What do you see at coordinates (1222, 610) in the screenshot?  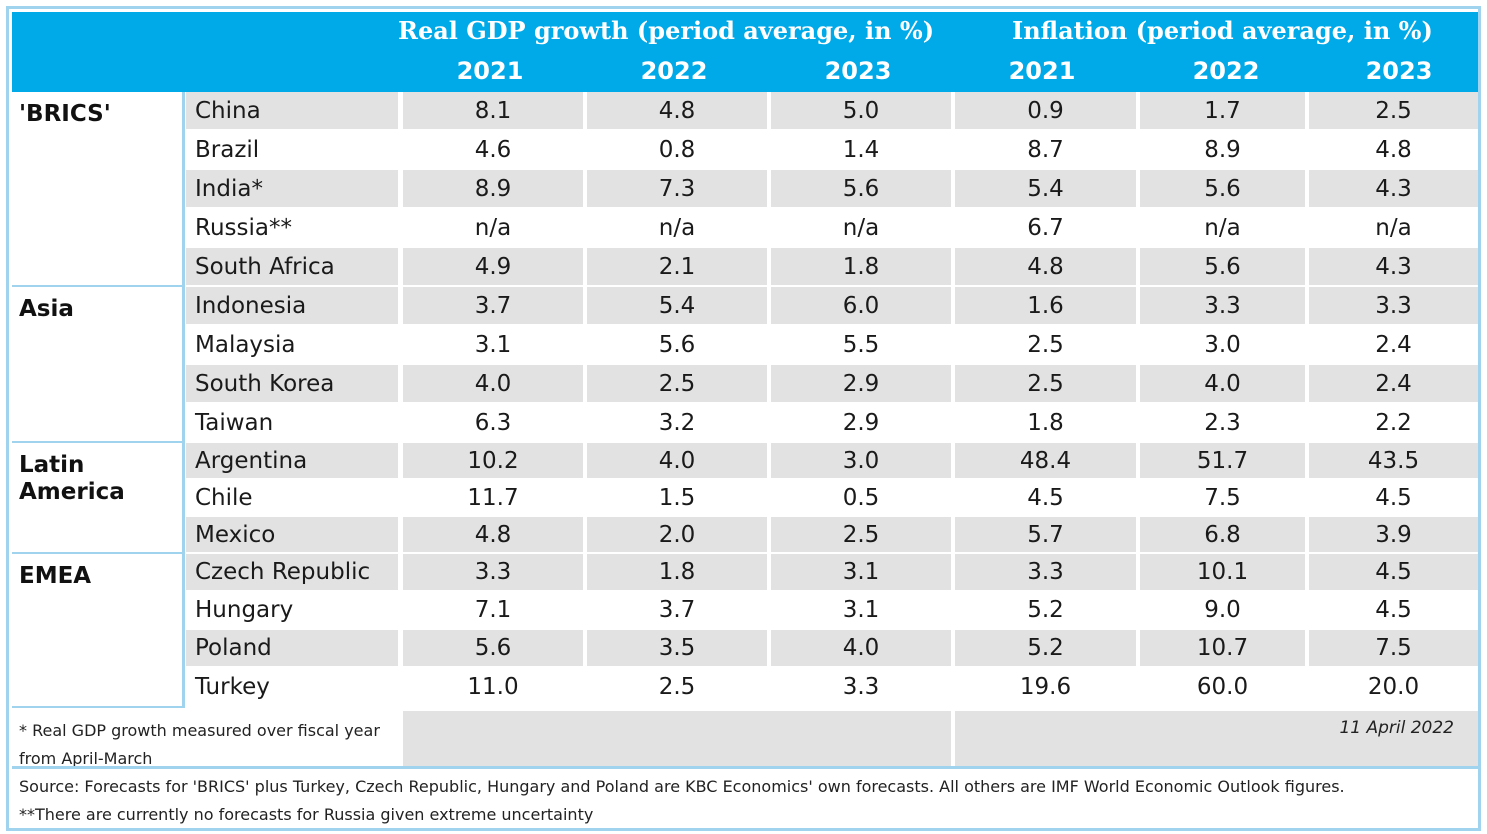 I see `value-cell: 9.0` at bounding box center [1222, 610].